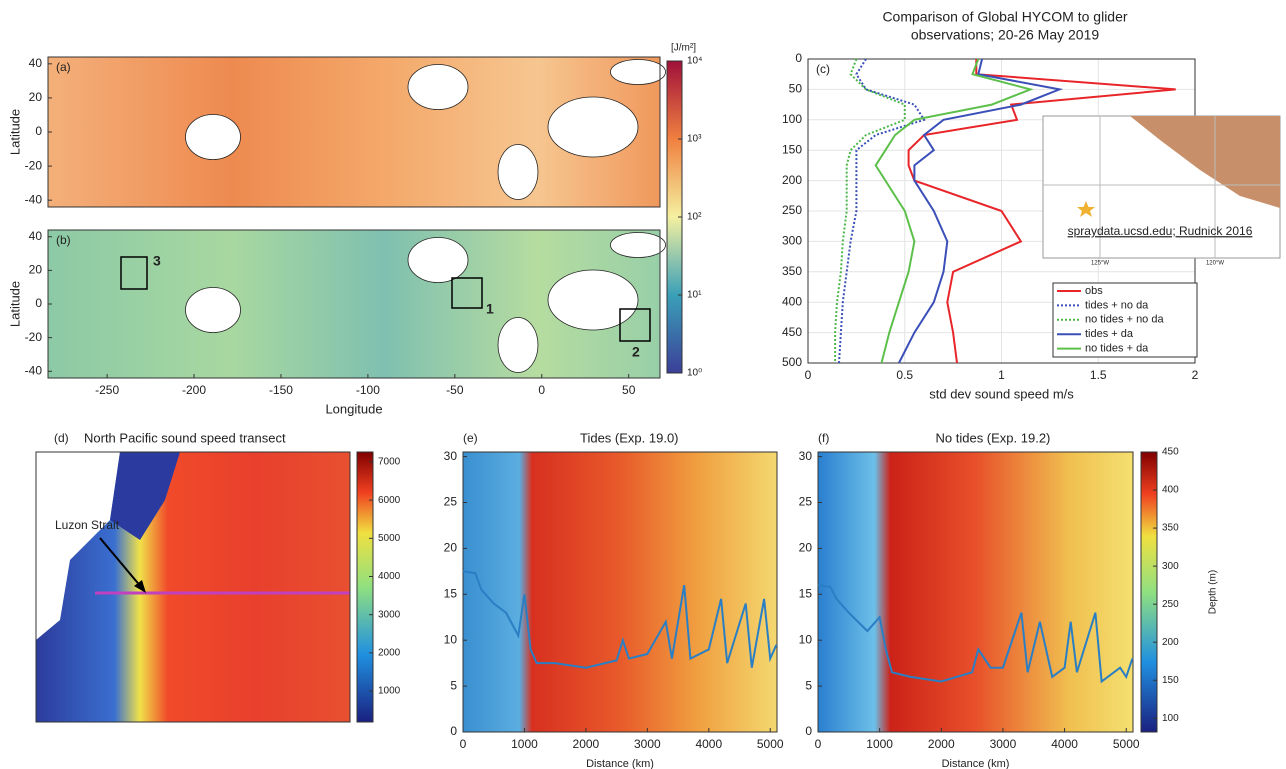  I want to click on site-star, so click(1086, 209).